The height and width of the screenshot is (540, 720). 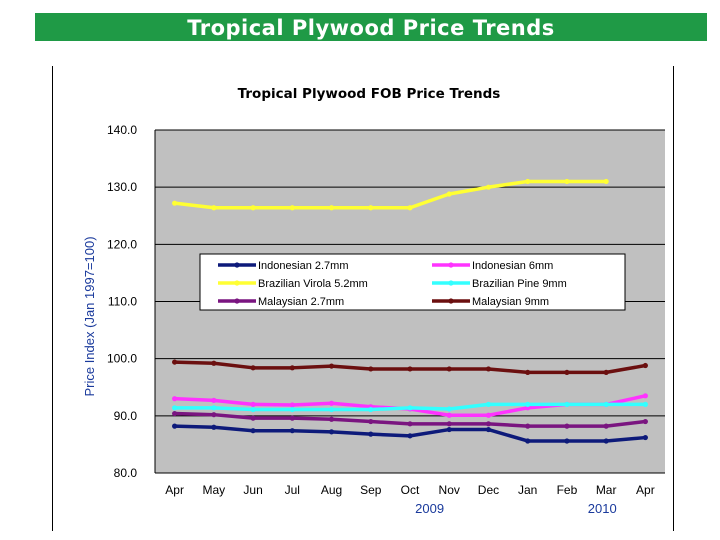 I want to click on y-tick-label: 110.0, so click(x=122, y=302).